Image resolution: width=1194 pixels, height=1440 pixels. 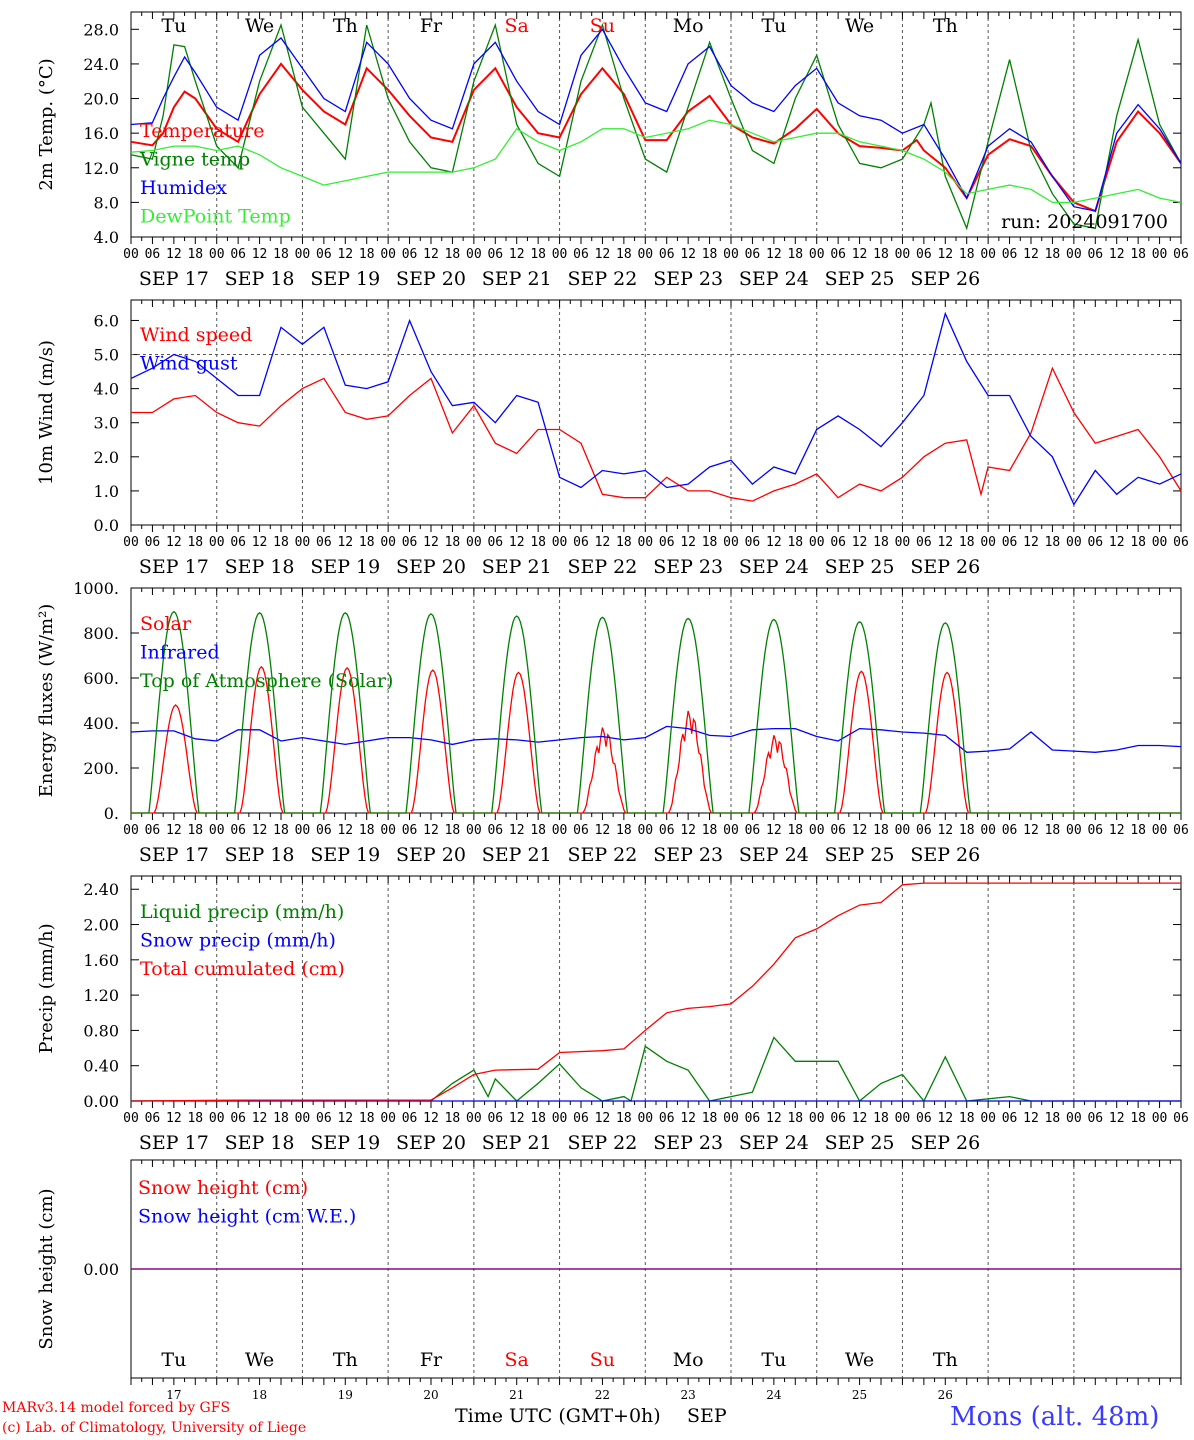 What do you see at coordinates (106, 457) in the screenshot?
I see `y-tick-label: 2.0` at bounding box center [106, 457].